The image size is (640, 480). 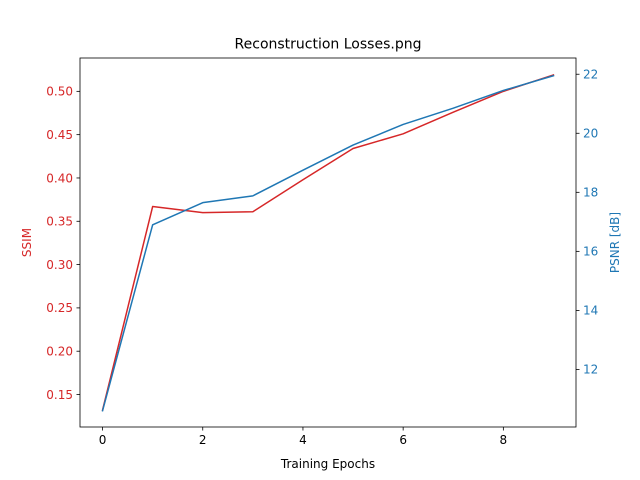 I want to click on right-y-tick-label: 16, so click(x=590, y=252).